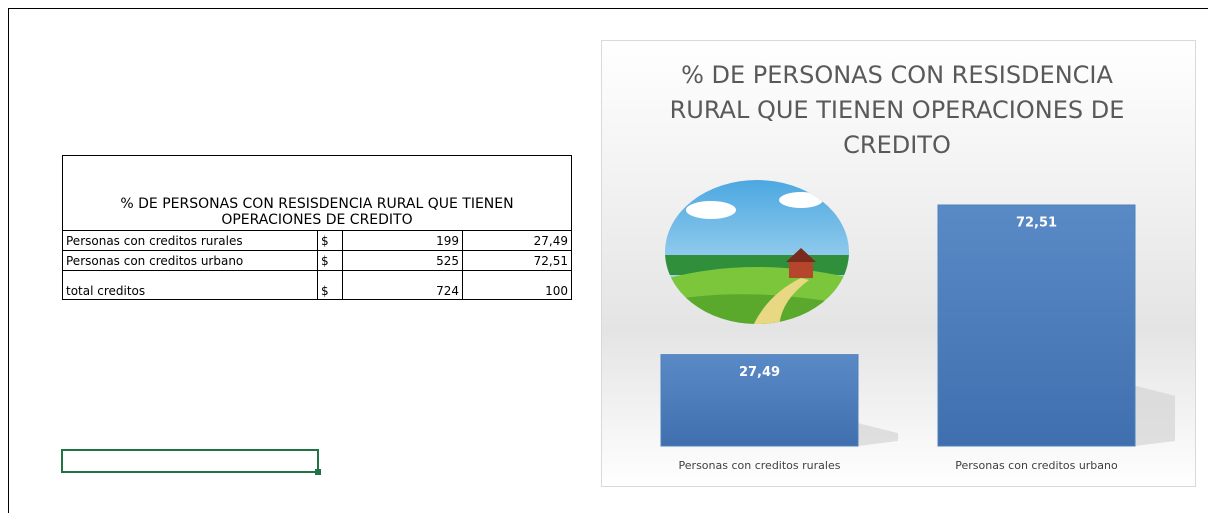  What do you see at coordinates (1036, 223) in the screenshot?
I see `data-label: 72,51` at bounding box center [1036, 223].